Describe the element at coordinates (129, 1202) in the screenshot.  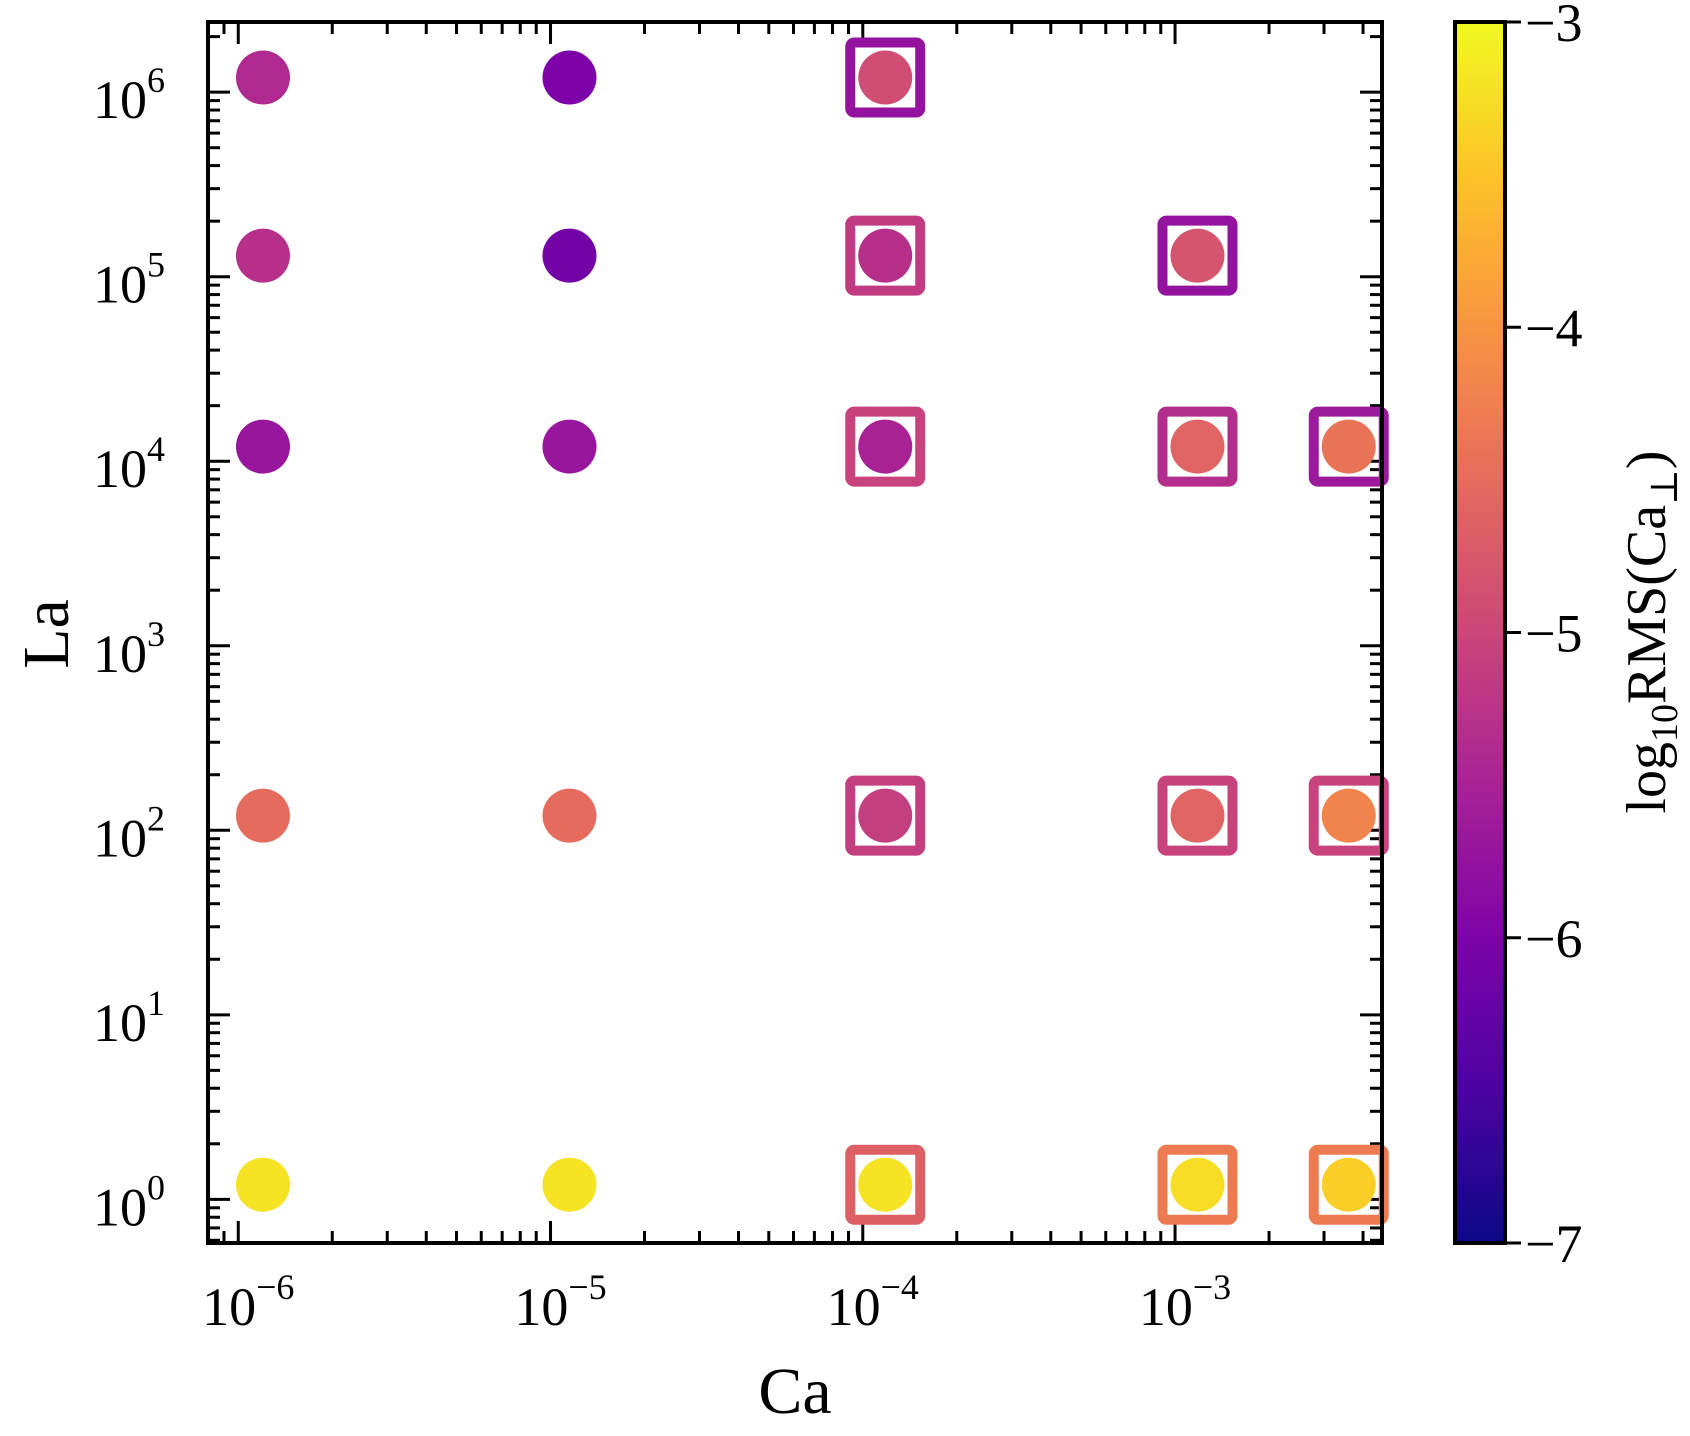
I see `y-tick-label: 10⁰` at that location.